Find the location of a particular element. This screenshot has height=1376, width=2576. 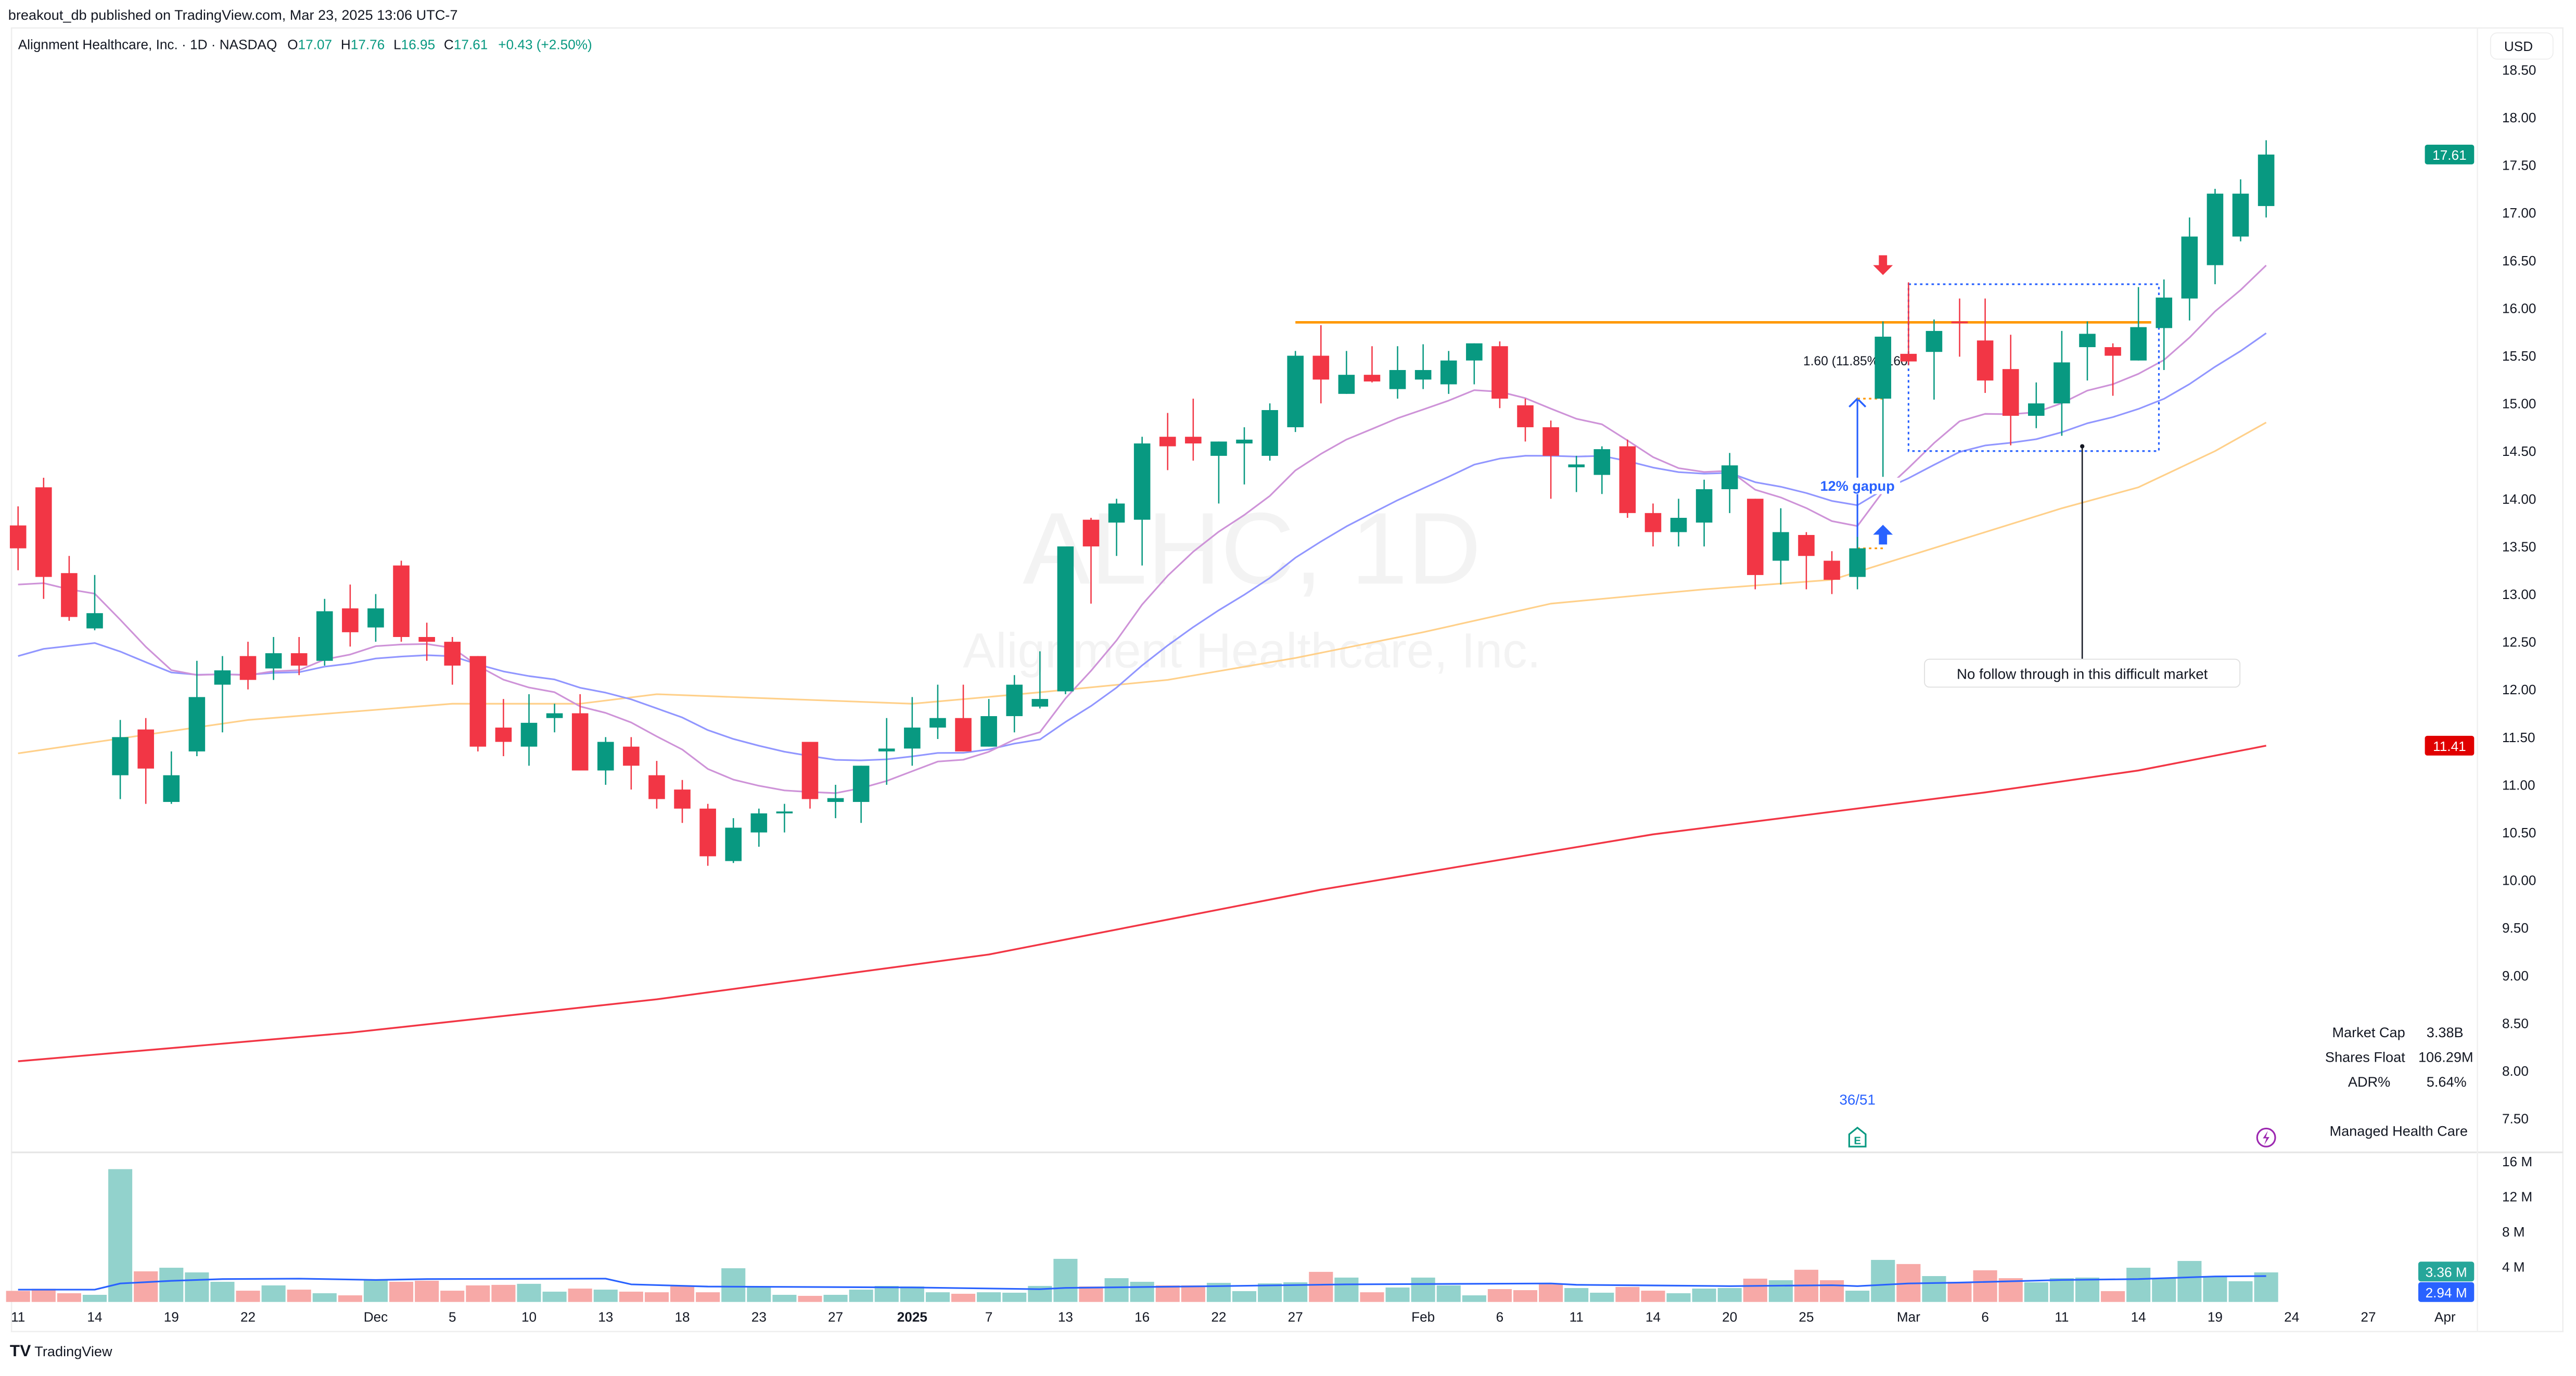

price-tick-label: 18.50 is located at coordinates (2519, 70).